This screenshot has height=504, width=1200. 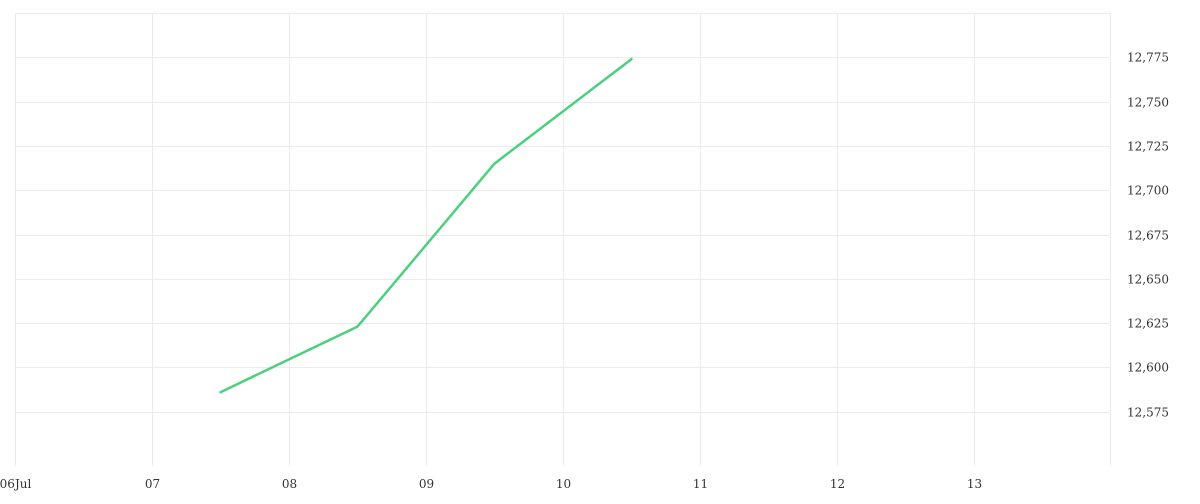 I want to click on y-tick-label: 12,625, so click(x=1148, y=324).